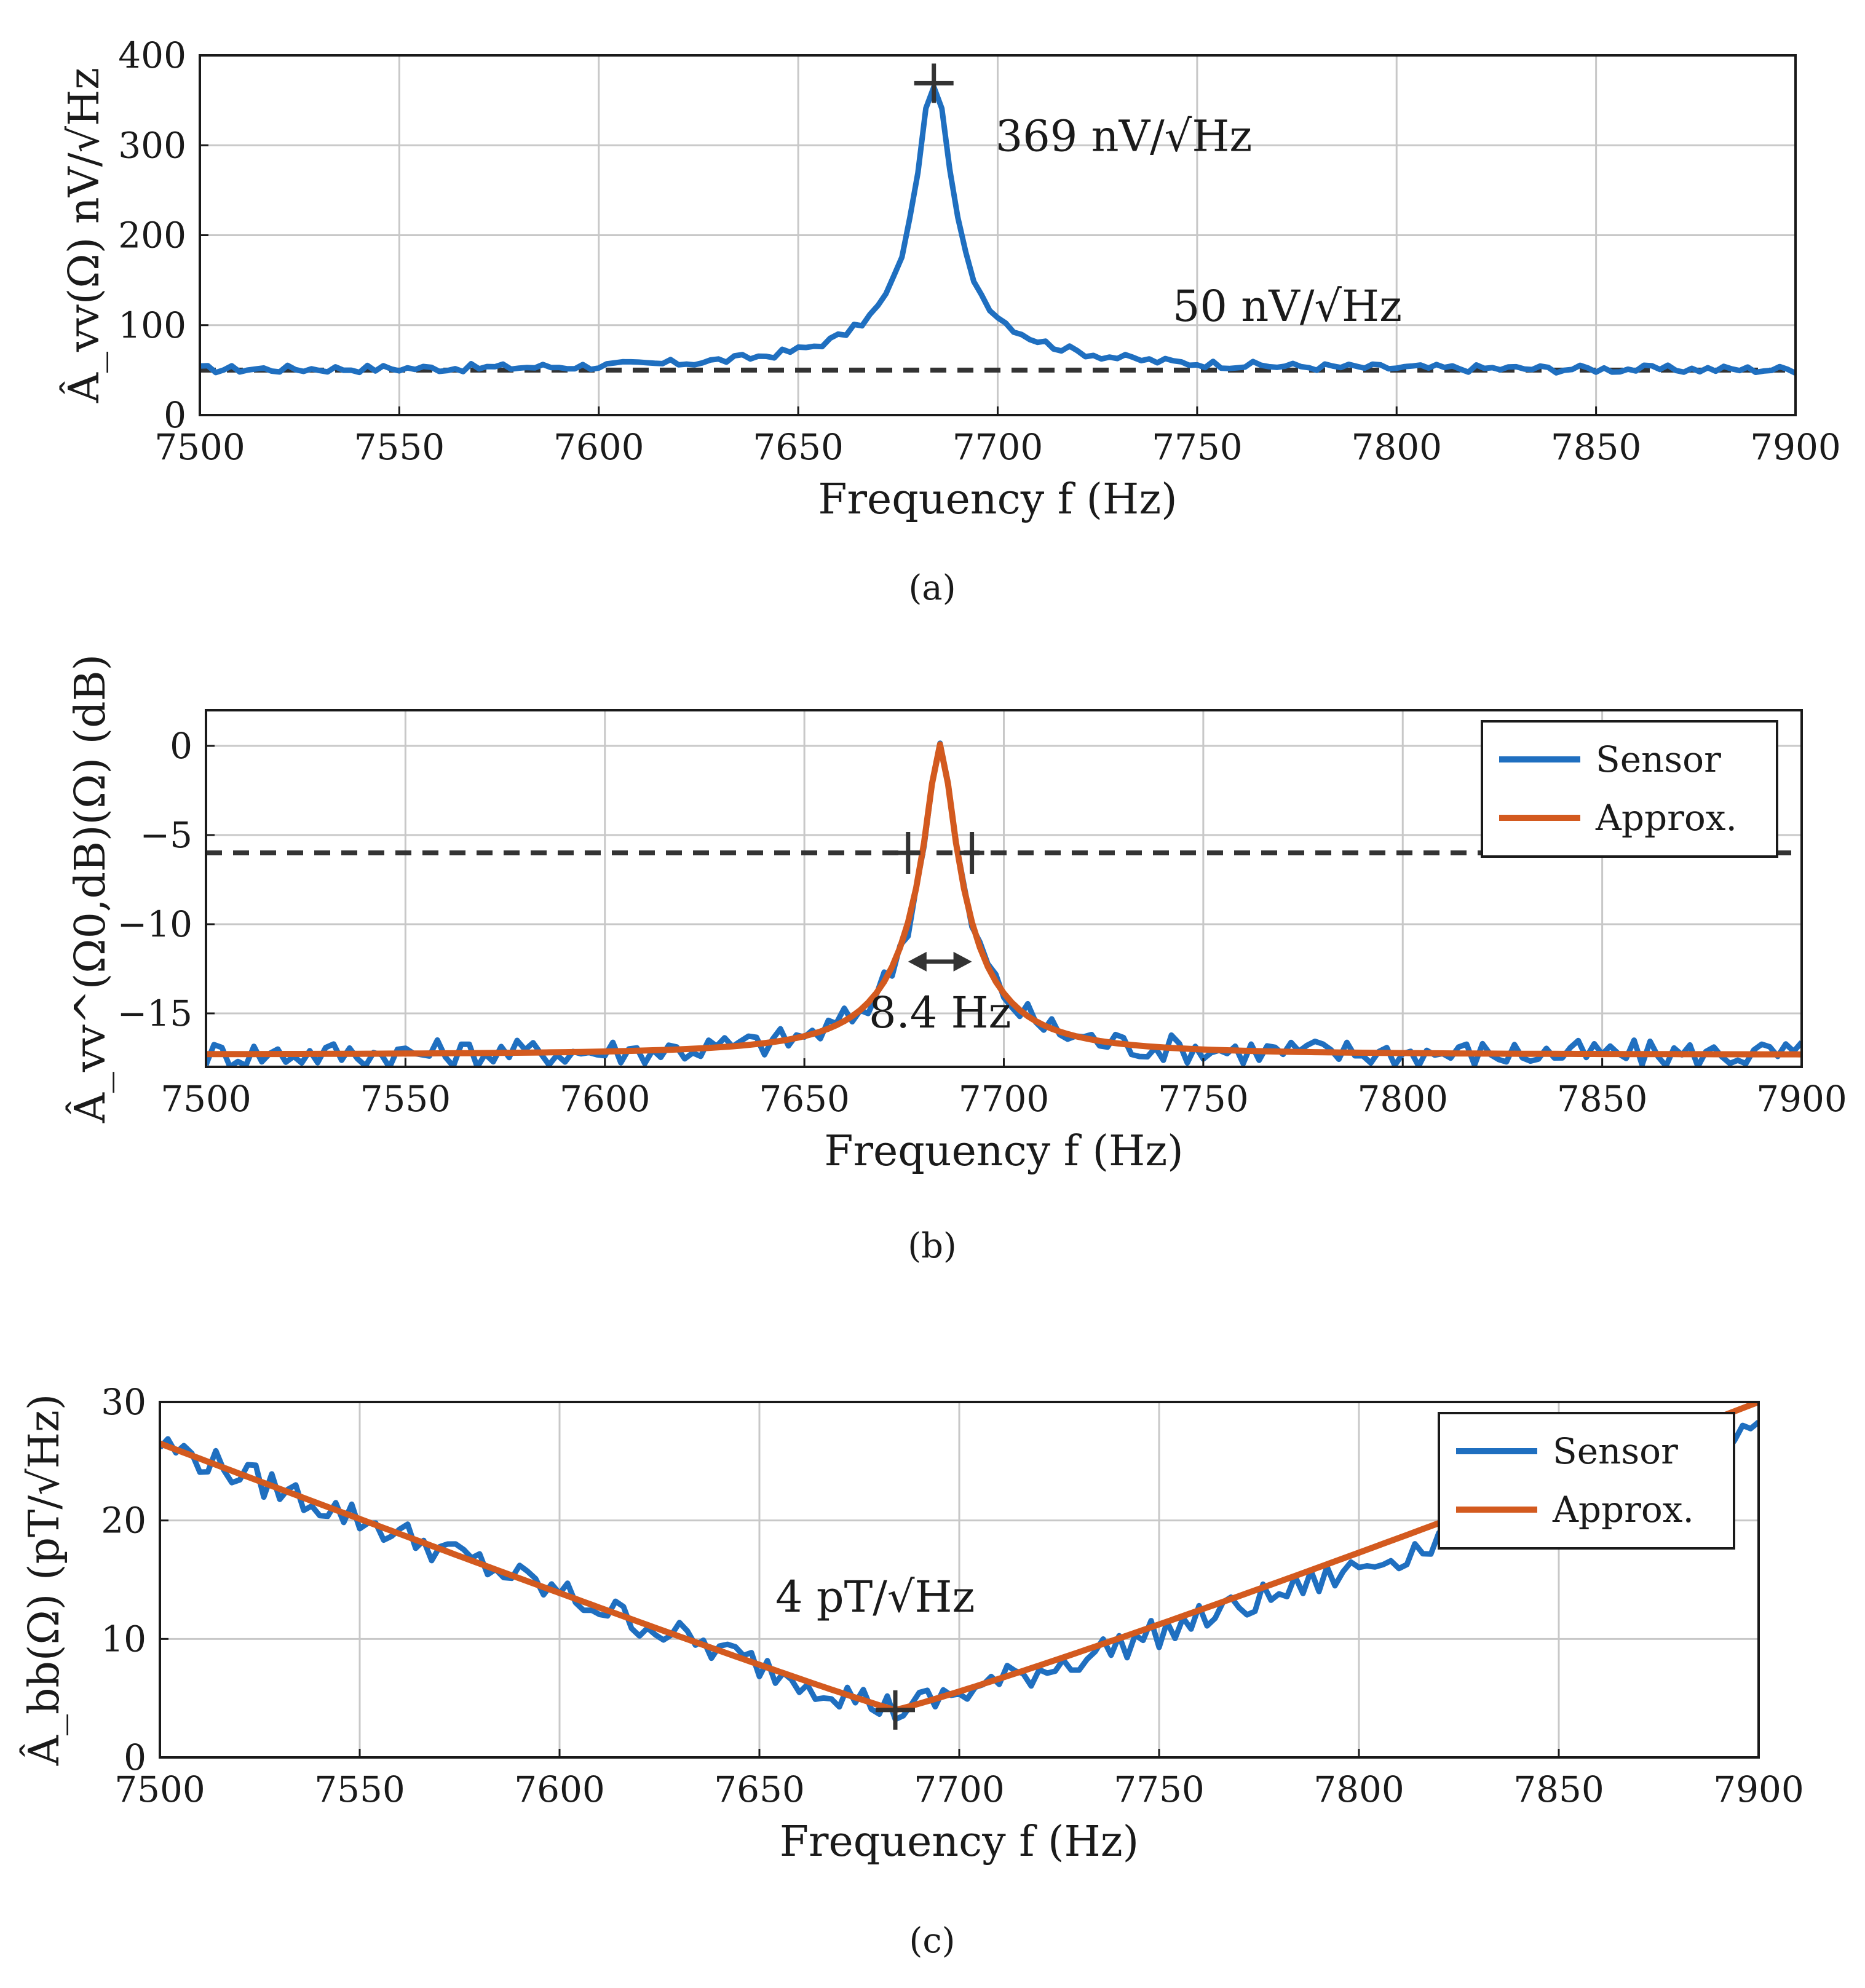  I want to click on chart-a-y-ticks: 0 100 200 300 400, so click(163, 235).